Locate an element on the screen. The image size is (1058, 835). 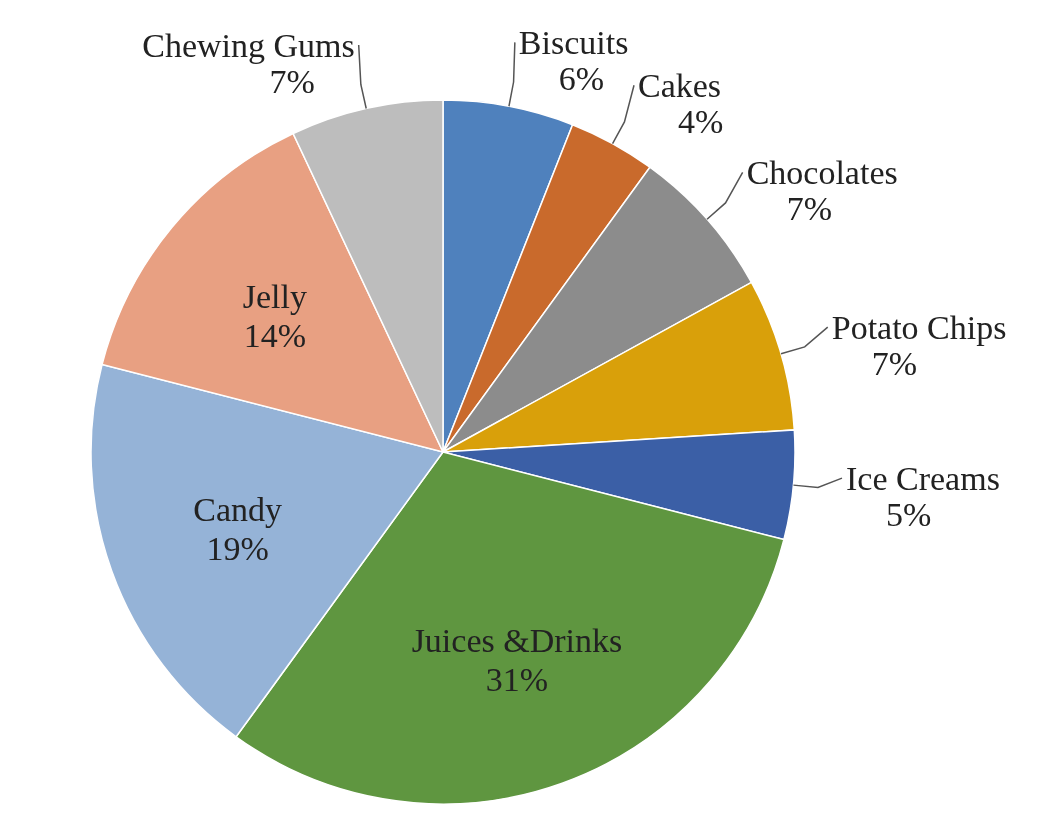
slice-label: Potato Chips is located at coordinates (919, 328).